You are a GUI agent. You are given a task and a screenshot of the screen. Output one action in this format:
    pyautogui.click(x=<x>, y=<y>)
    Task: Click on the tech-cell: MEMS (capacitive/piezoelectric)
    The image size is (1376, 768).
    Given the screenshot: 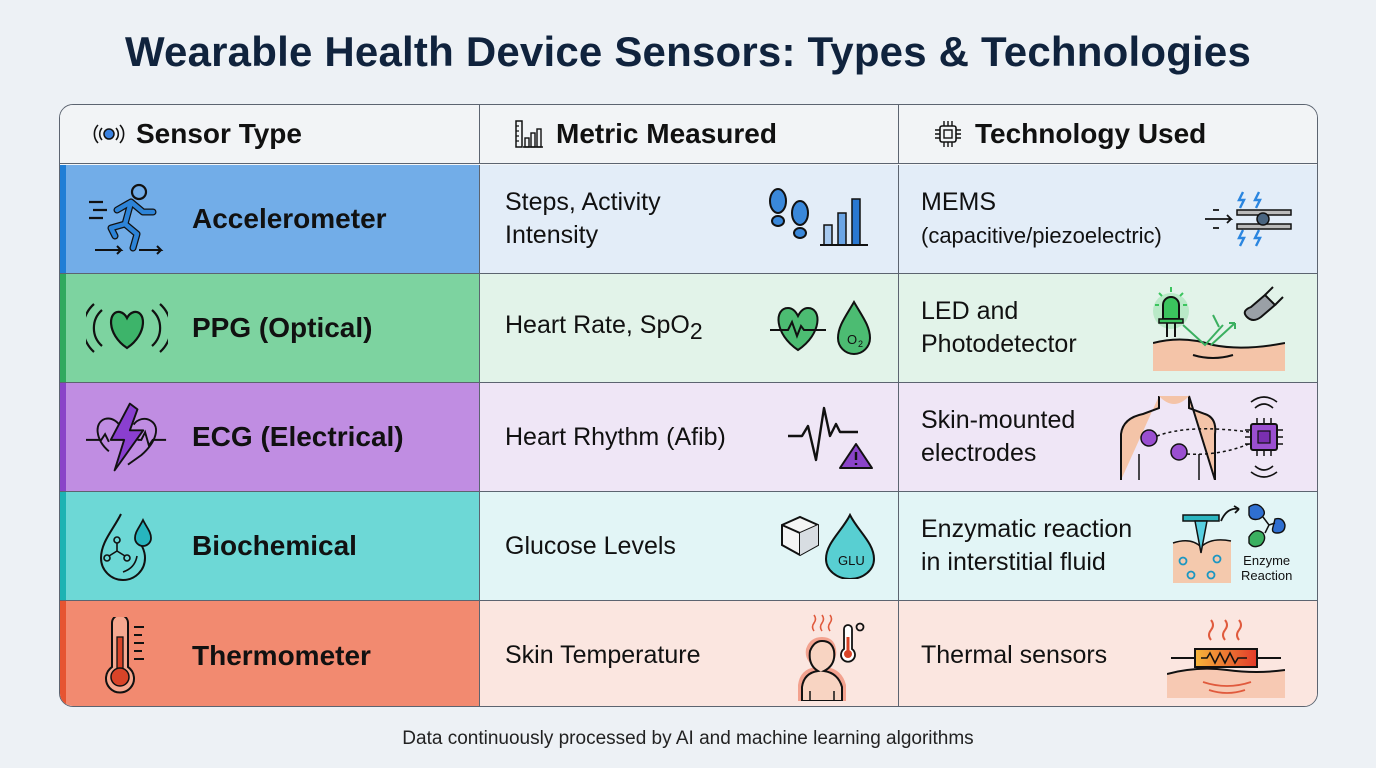 What is the action you would take?
    pyautogui.click(x=1108, y=219)
    